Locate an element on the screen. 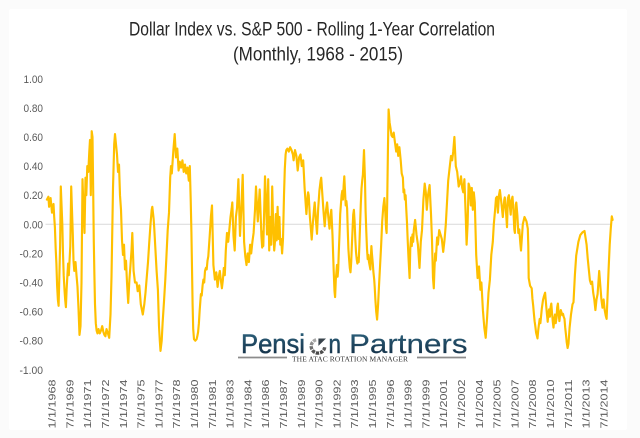 The width and height of the screenshot is (640, 438). svg-text: 7/1/1993 is located at coordinates (355, 404).